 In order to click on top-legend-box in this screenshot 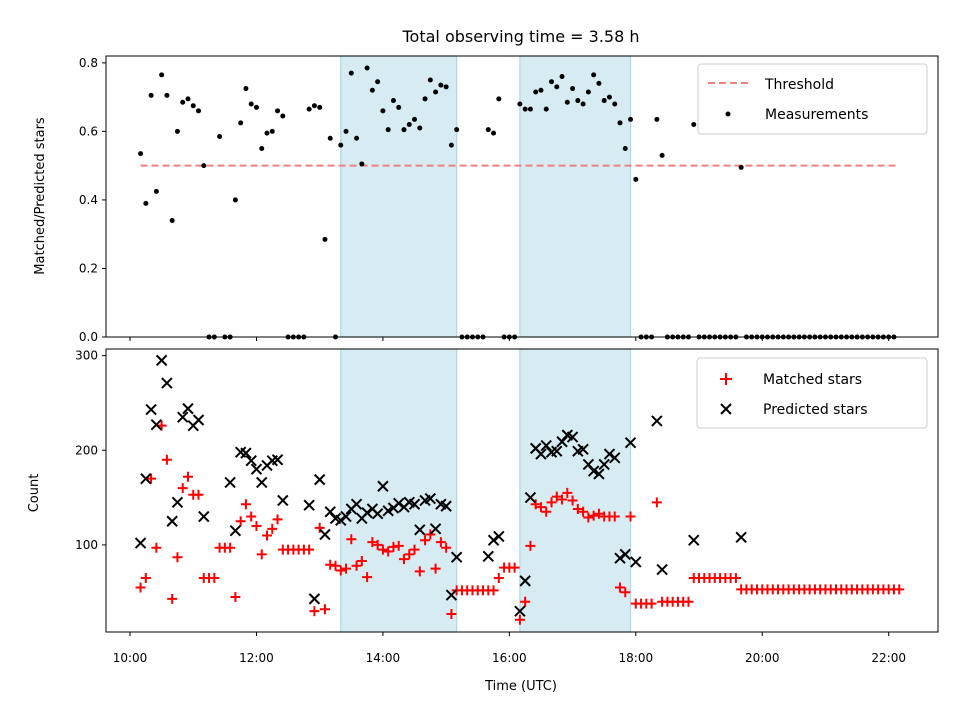, I will do `click(812, 99)`.